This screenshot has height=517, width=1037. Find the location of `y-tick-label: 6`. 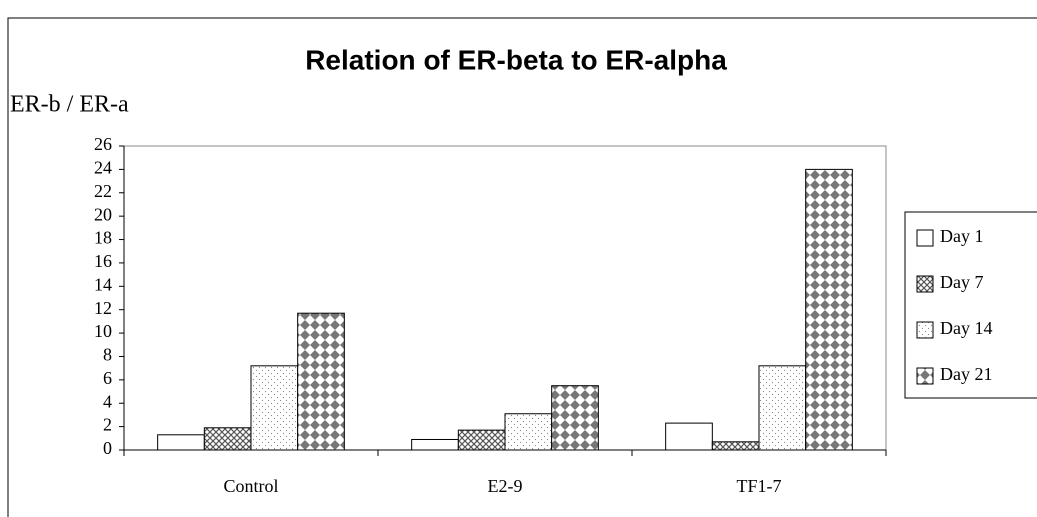

y-tick-label: 6 is located at coordinates (107, 378).